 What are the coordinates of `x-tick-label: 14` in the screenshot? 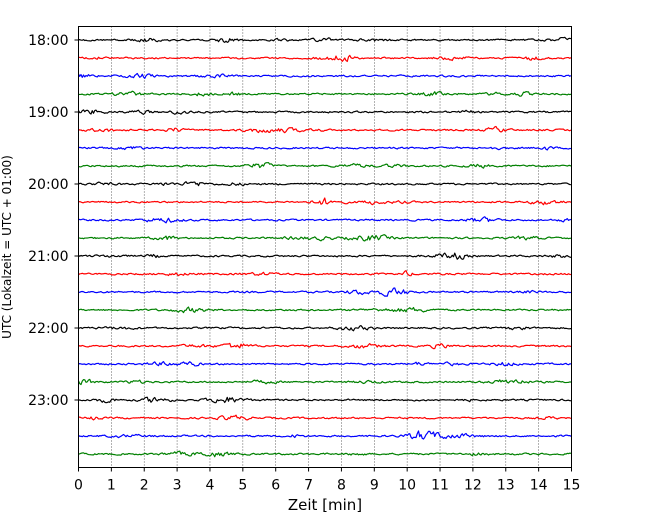 It's located at (539, 486).